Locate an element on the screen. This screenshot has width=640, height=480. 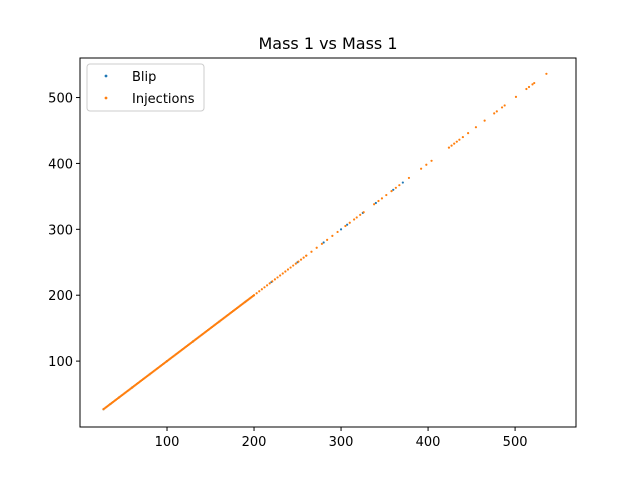
y-tick-label: 100 is located at coordinates (60, 362).